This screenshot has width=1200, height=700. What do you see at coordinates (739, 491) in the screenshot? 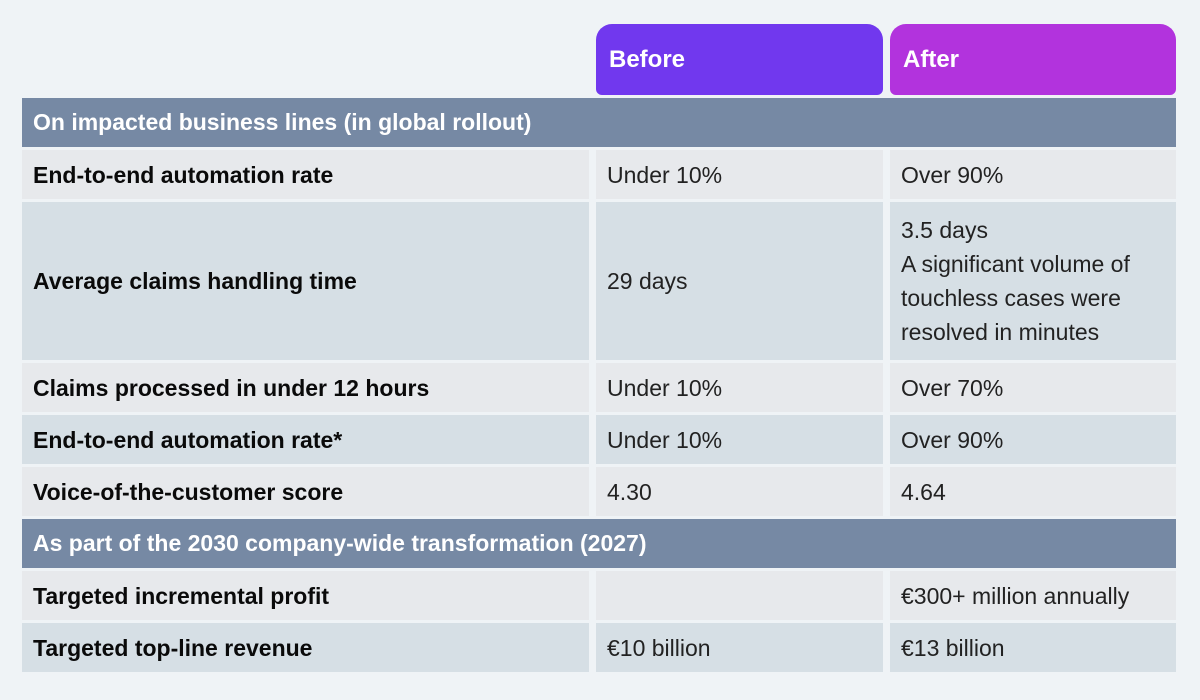
I see `before-value: 4.30` at bounding box center [739, 491].